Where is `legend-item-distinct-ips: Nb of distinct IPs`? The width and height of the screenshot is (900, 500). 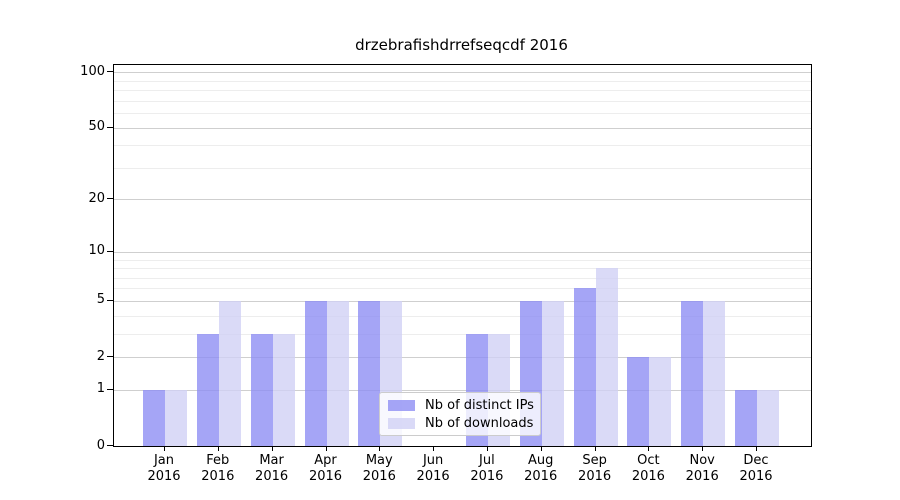 legend-item-distinct-ips: Nb of distinct IPs is located at coordinates (461, 405).